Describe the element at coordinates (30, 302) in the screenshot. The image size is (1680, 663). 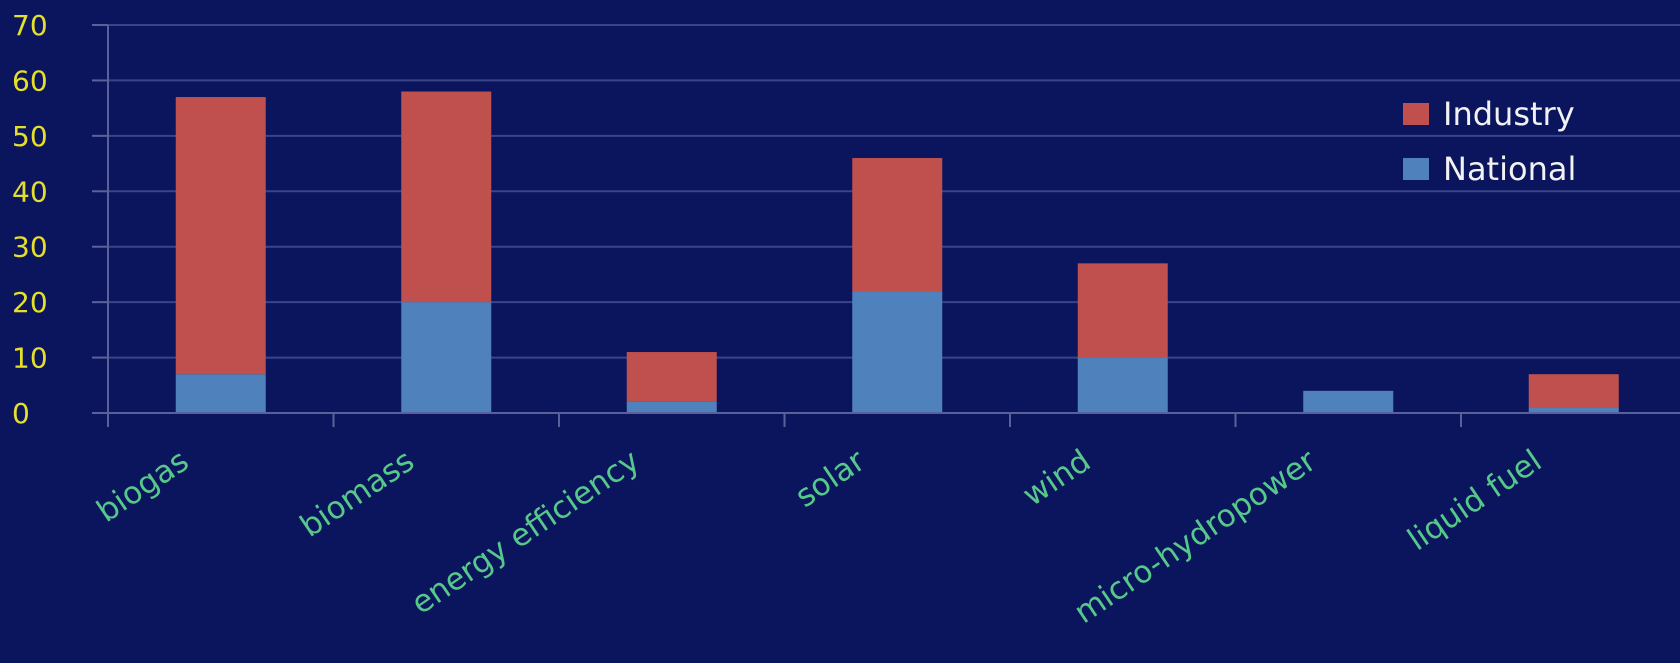
I see `y-tick-label: 20` at that location.